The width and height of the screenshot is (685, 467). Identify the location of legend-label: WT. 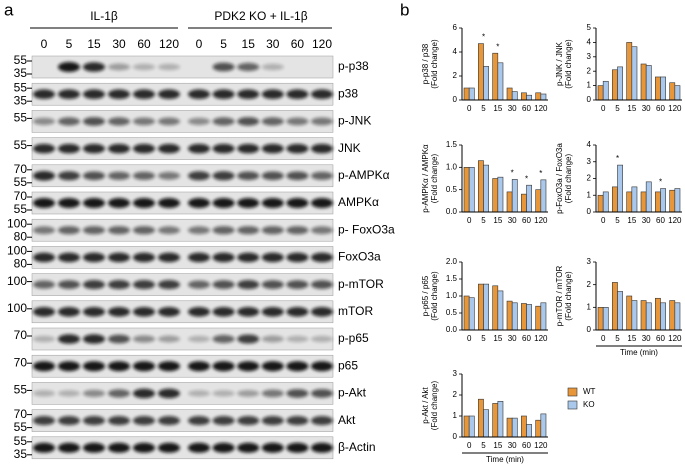
(589, 391).